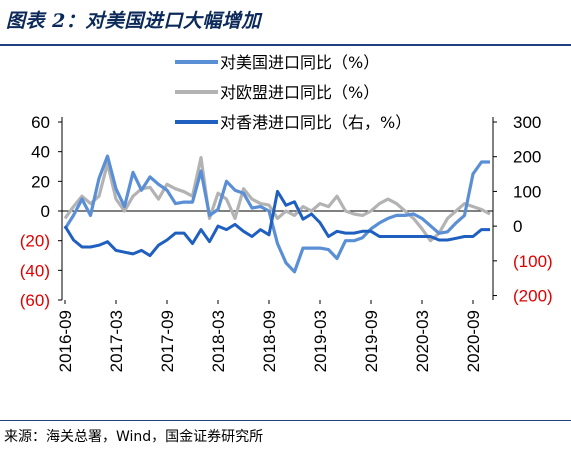  What do you see at coordinates (371, 341) in the screenshot?
I see `x-tick-label-6: 2019-09` at bounding box center [371, 341].